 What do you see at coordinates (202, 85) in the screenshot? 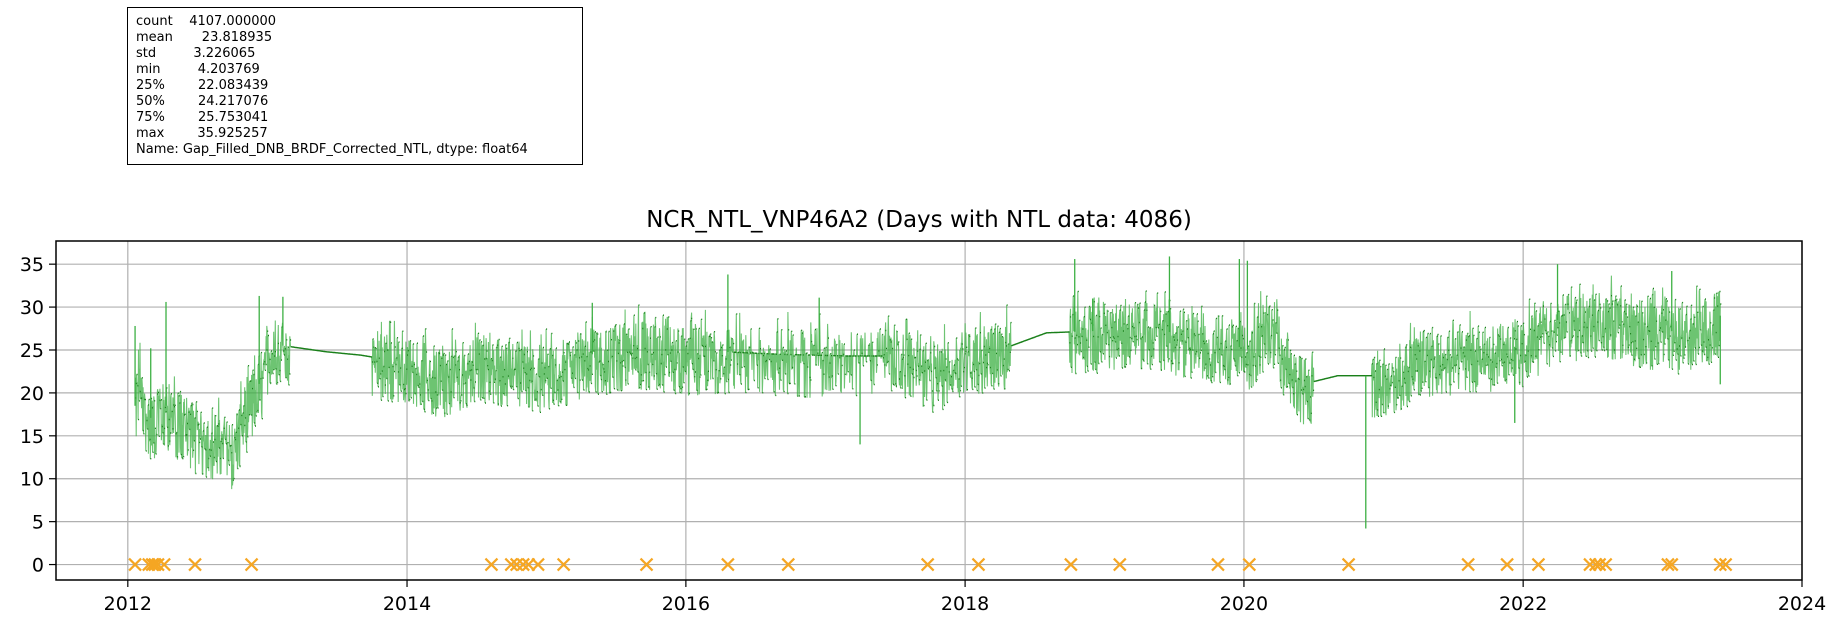
I see `stats-line: 25% 22.083439` at bounding box center [202, 85].